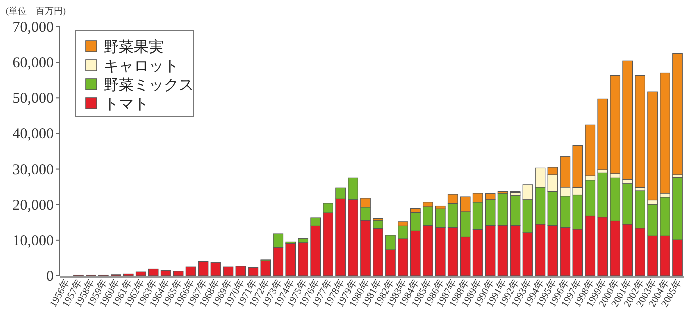 The height and width of the screenshot is (330, 700). Describe the element at coordinates (50, 277) in the screenshot. I see `y-tick-label: 0` at that location.